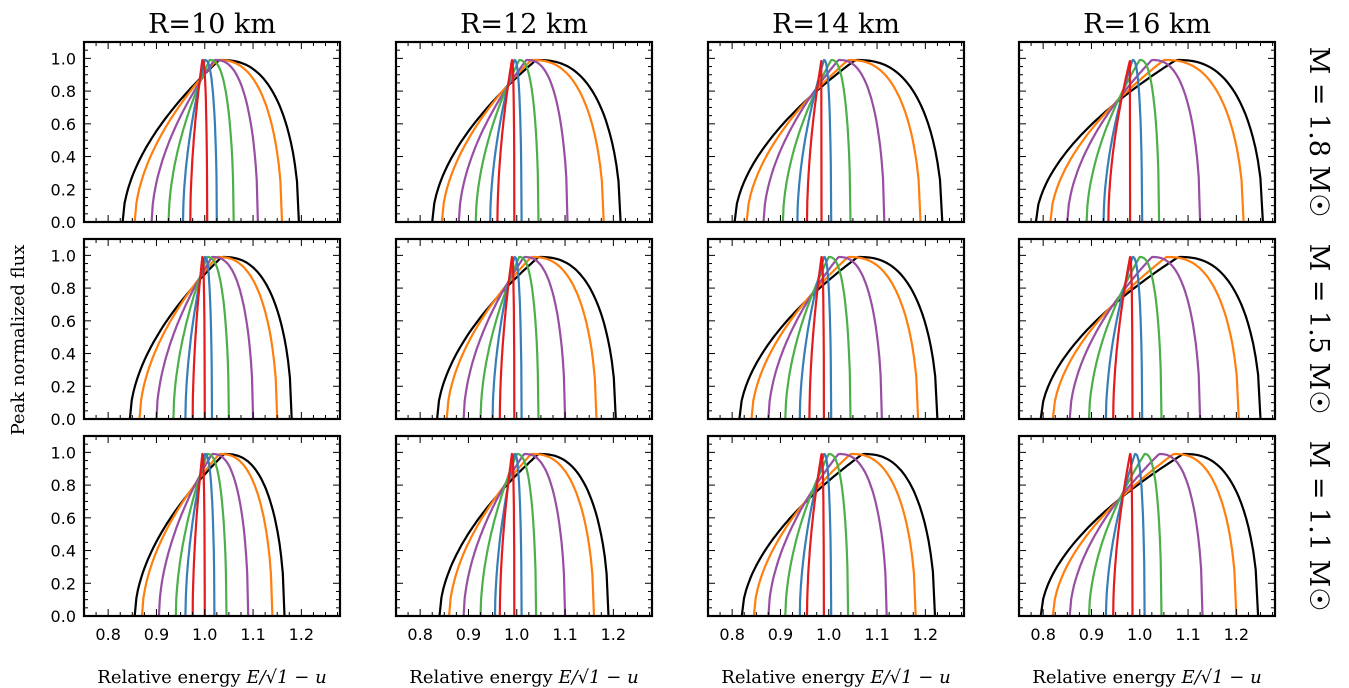 This screenshot has width=1349, height=688. I want to click on column-titles: R=10 km R=12 km R=14 km R=16 km, so click(679, 24).